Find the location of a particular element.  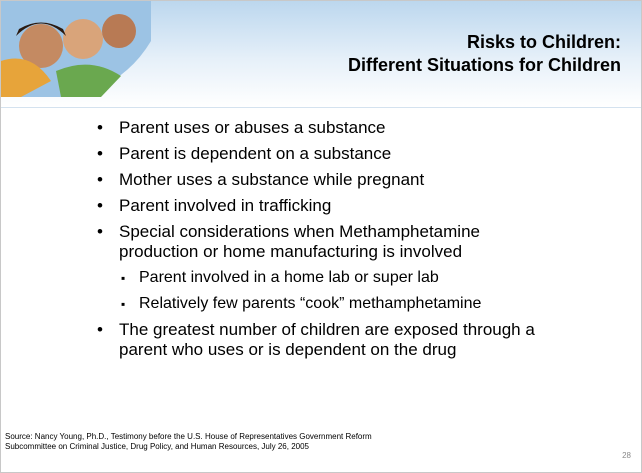

bullet-text: Parent uses or abuses a substance is located at coordinates (252, 127).